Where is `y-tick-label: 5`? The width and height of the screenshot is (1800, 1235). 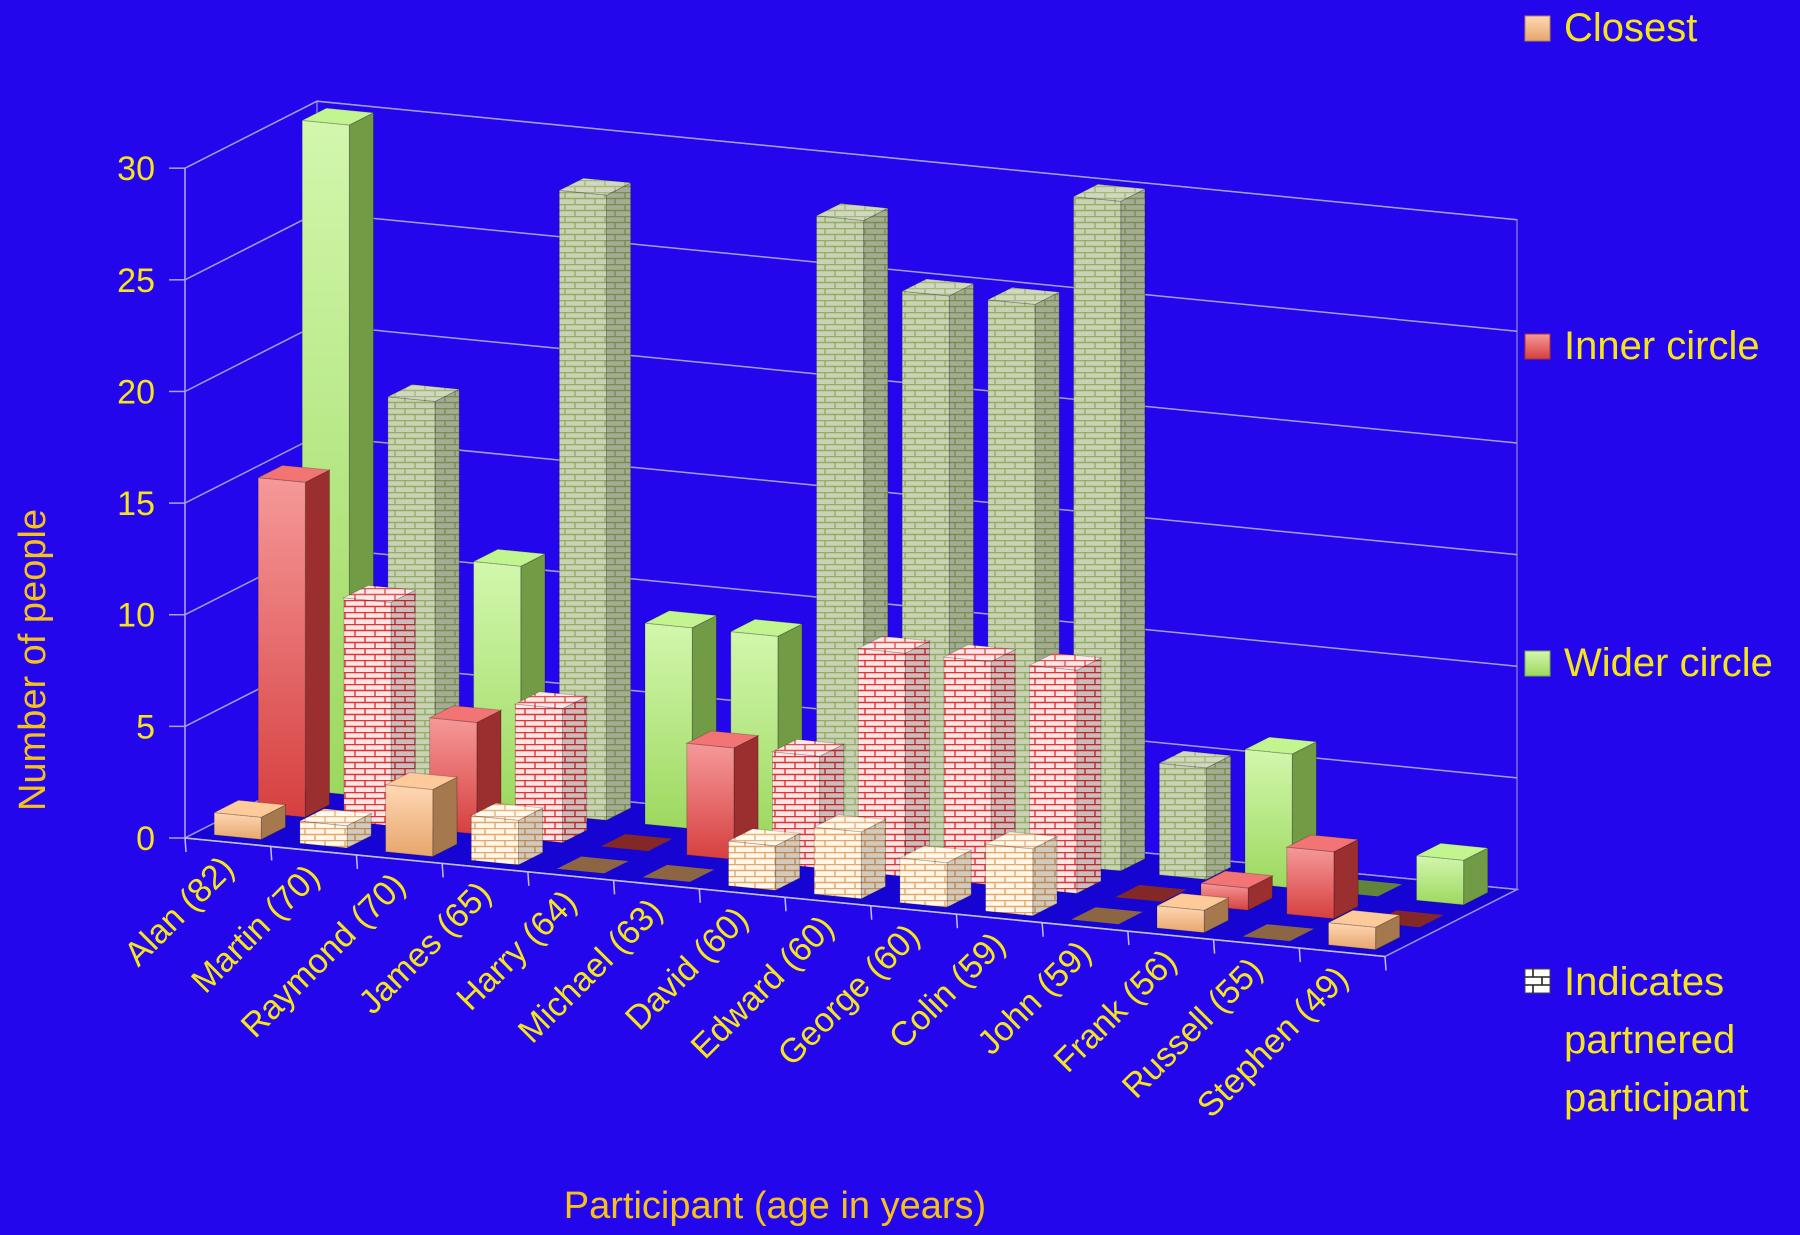 y-tick-label: 5 is located at coordinates (145, 727).